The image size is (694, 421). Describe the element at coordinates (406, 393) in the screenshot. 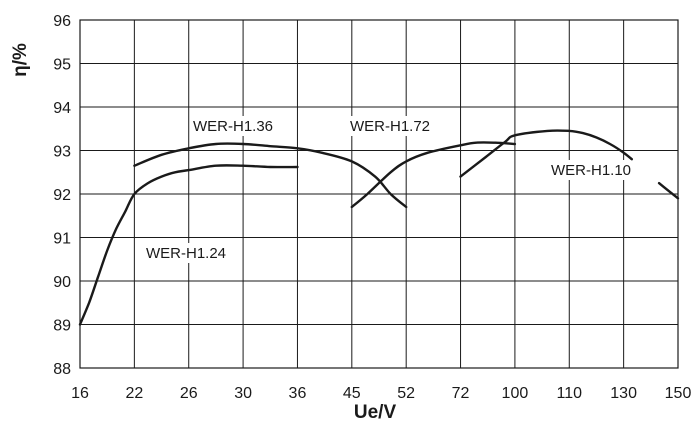

I see `x-tick-label: 52` at that location.